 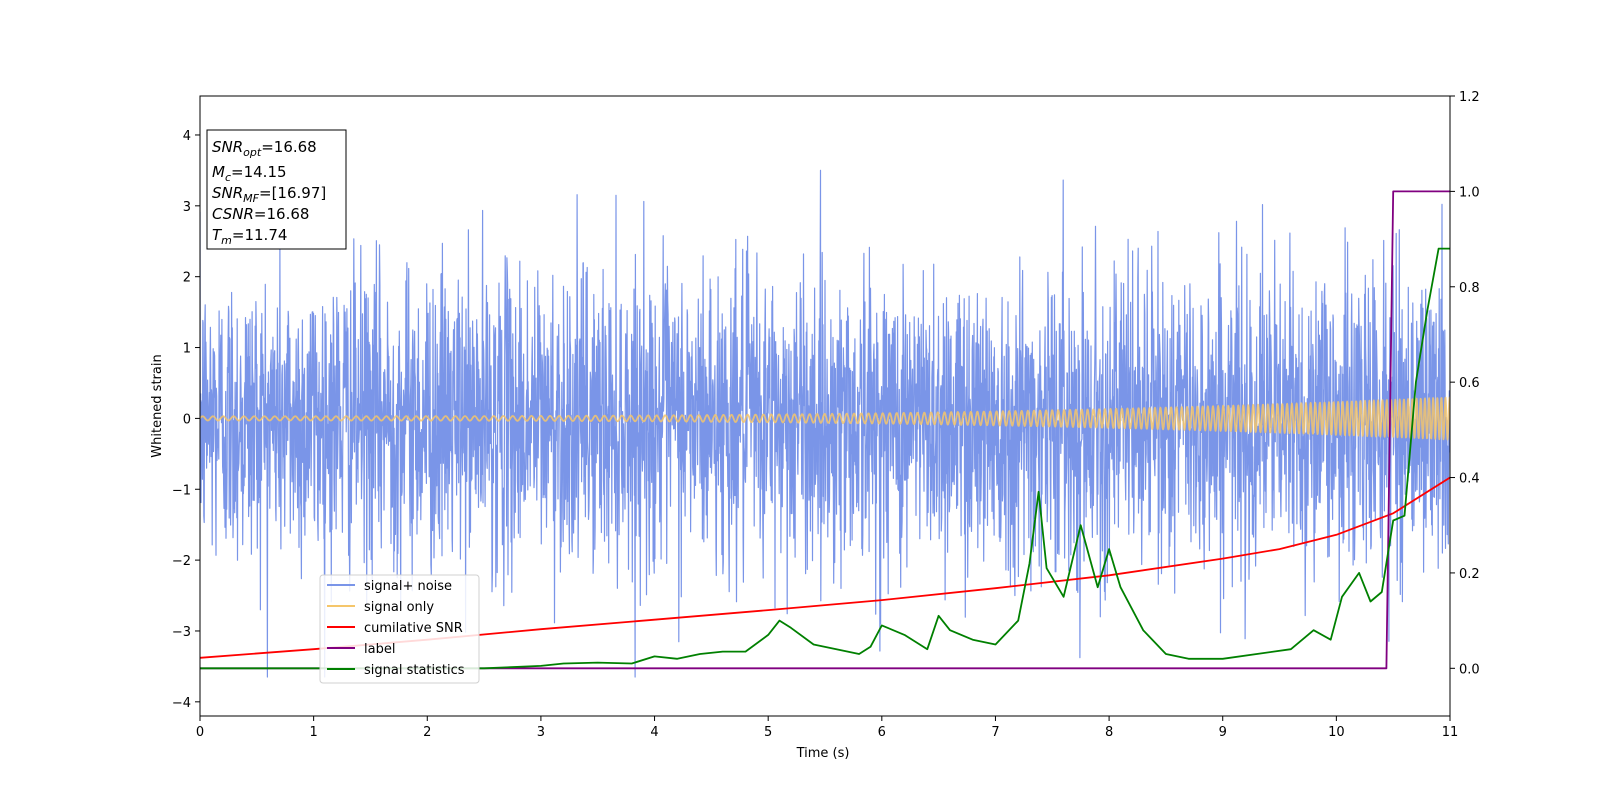 I want to click on x-tick-label: 0, so click(x=200, y=732).